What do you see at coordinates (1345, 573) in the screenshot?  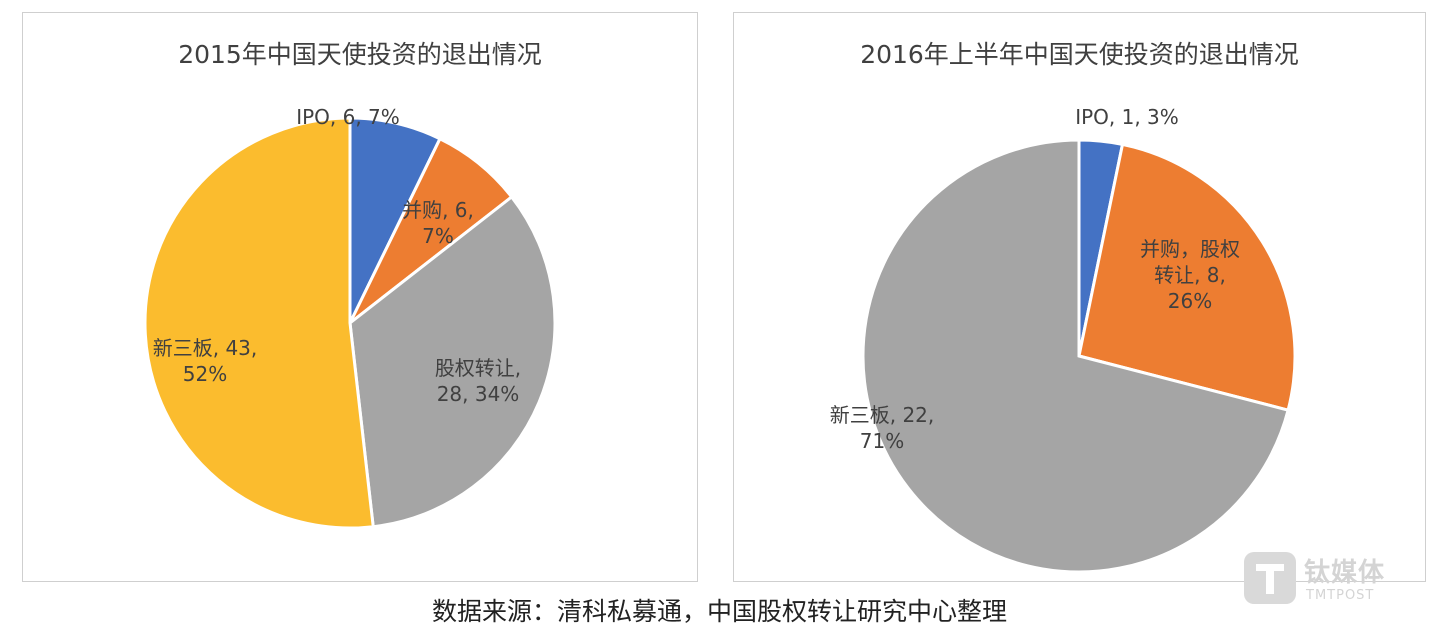 I see `logo-text-cn: 钛媒体` at bounding box center [1345, 573].